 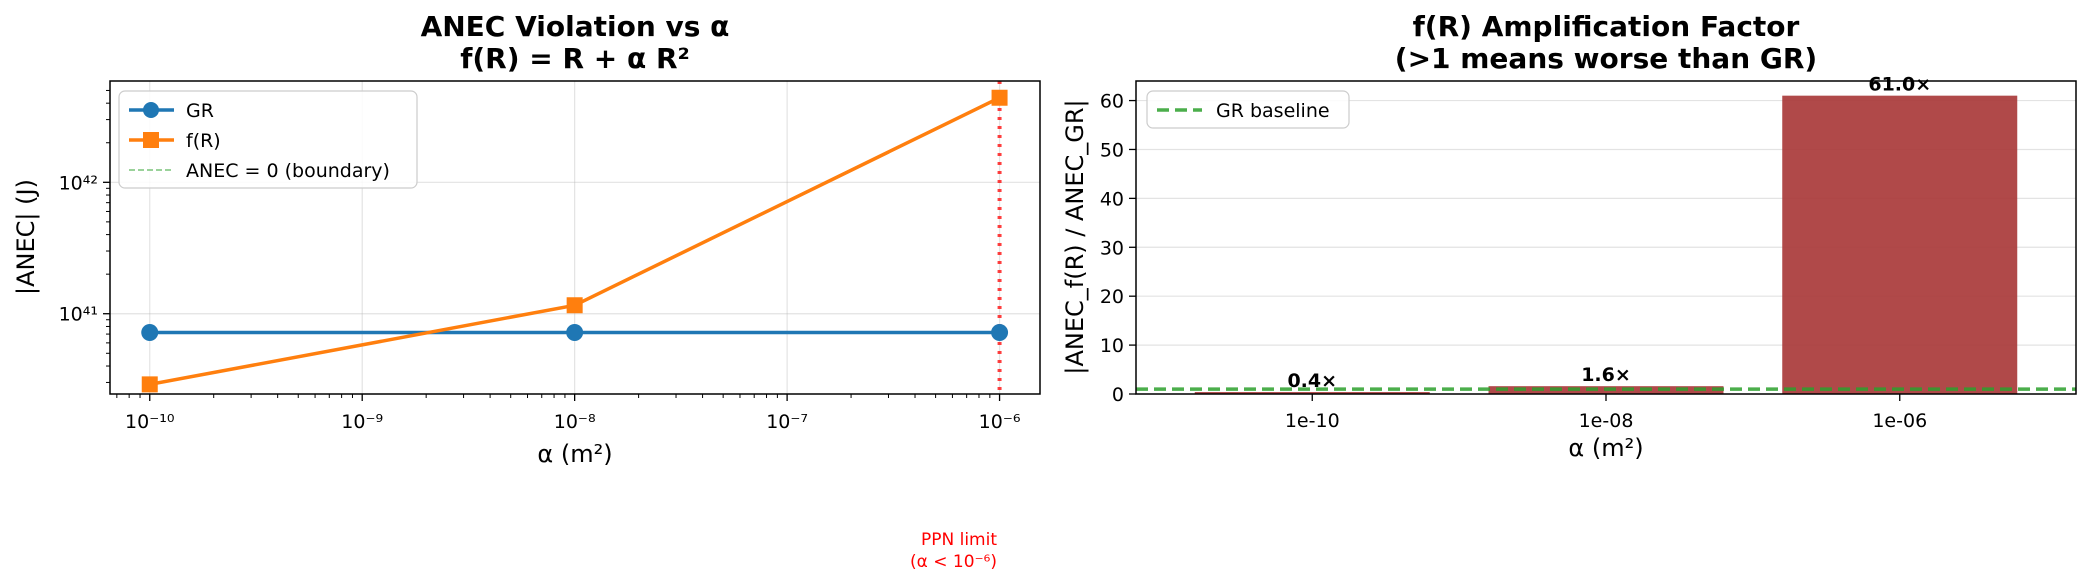 I want to click on ppn-limit-annotation-line2: (α < 10⁻⁶), so click(x=953, y=562).